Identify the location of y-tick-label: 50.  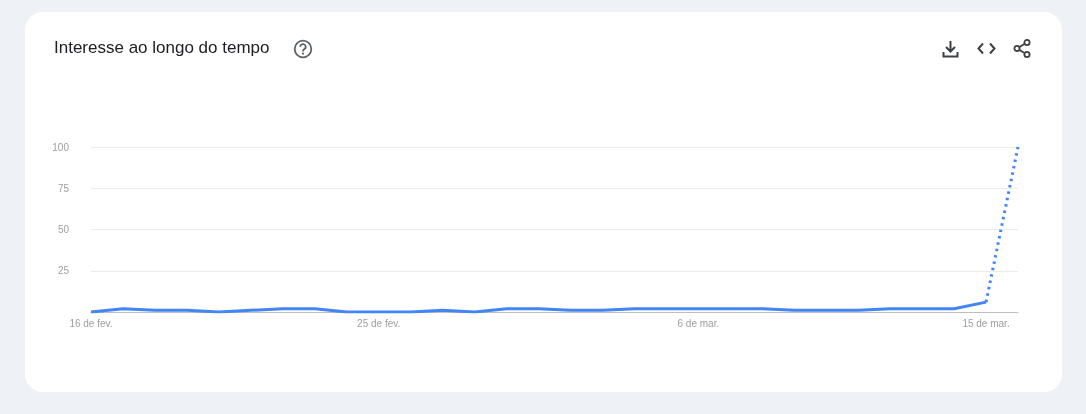
(63, 229).